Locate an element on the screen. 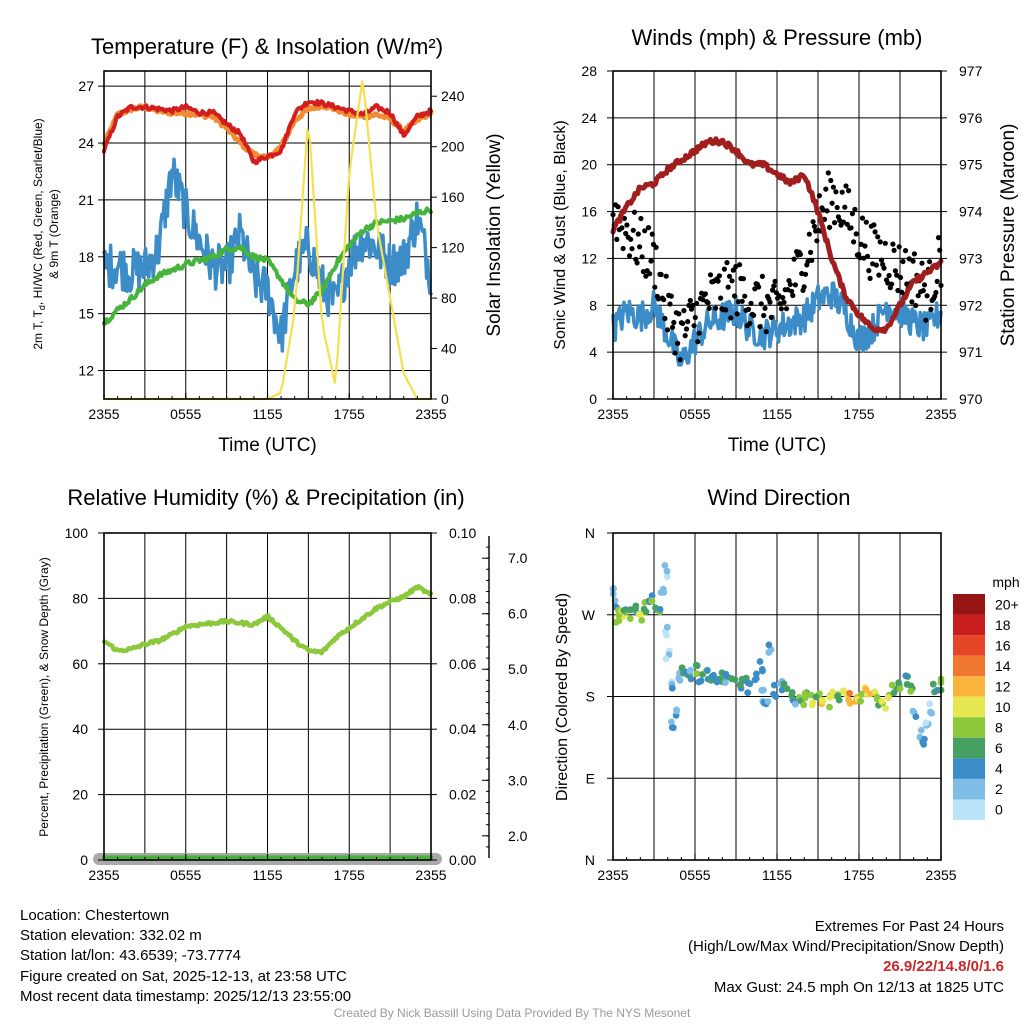 The height and width of the screenshot is (1024, 1024). x-axis-title: Time (UTC) is located at coordinates (777, 445).